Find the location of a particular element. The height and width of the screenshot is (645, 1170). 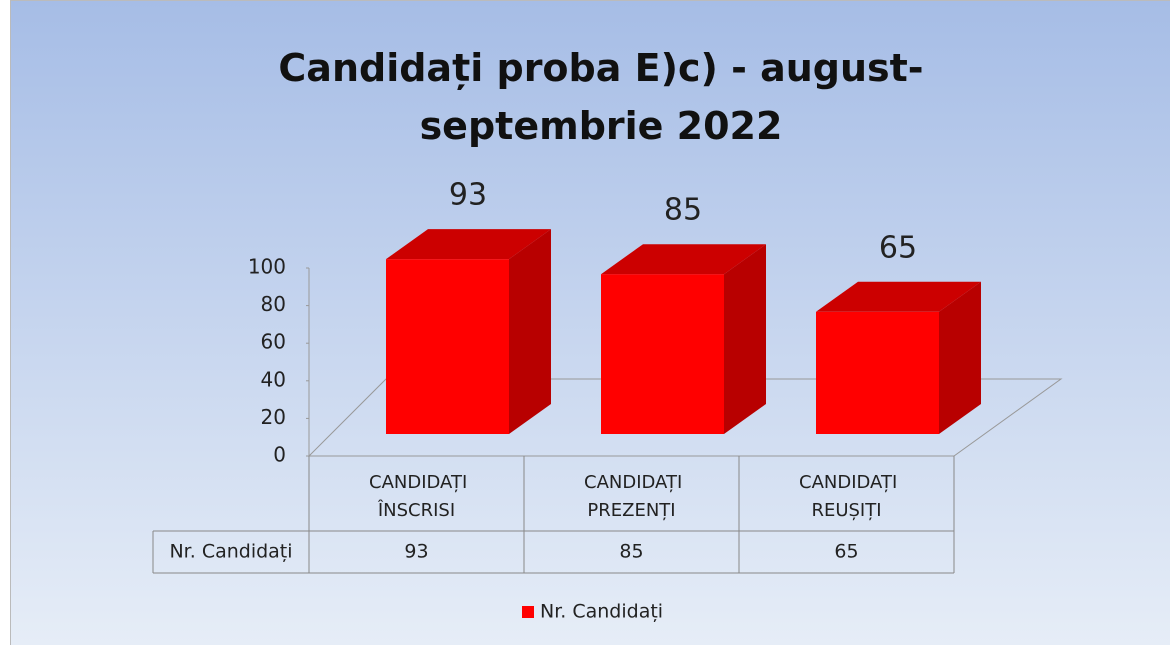

data-label: 85 is located at coordinates (683, 210).